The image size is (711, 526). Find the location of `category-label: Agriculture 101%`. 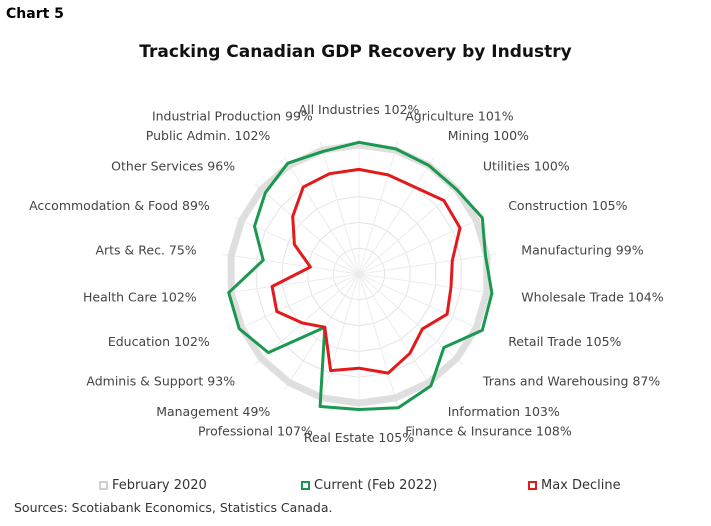

category-label: Agriculture 101% is located at coordinates (459, 116).